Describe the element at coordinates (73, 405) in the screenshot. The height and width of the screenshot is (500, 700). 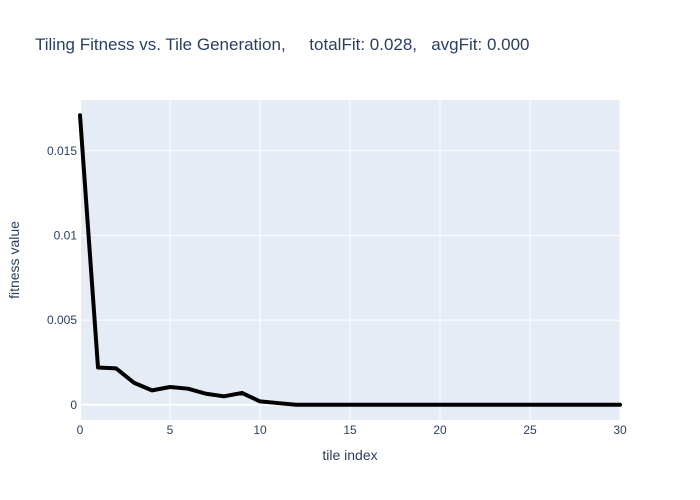
I see `y-tick-label: 0` at that location.